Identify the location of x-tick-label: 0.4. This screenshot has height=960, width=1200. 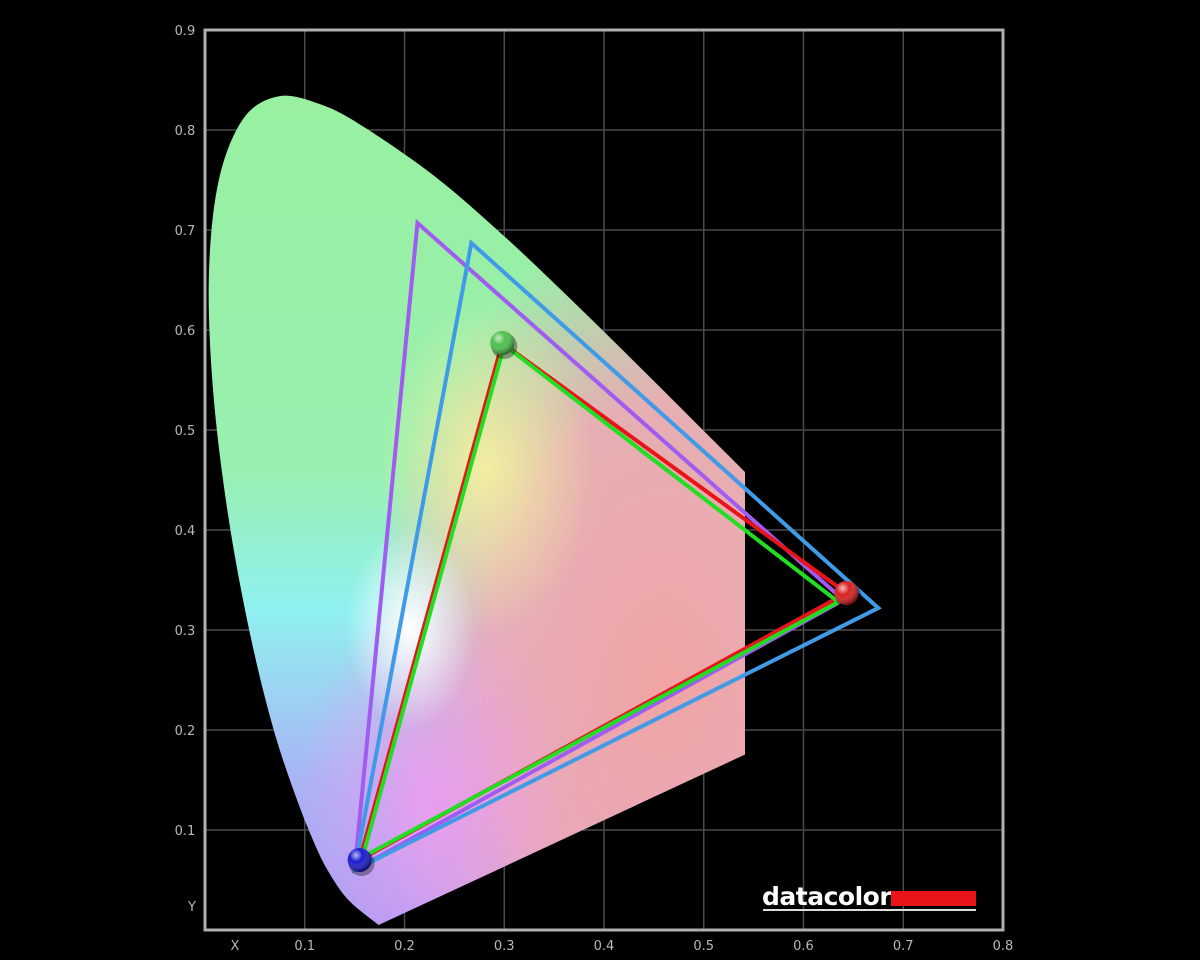
(604, 946).